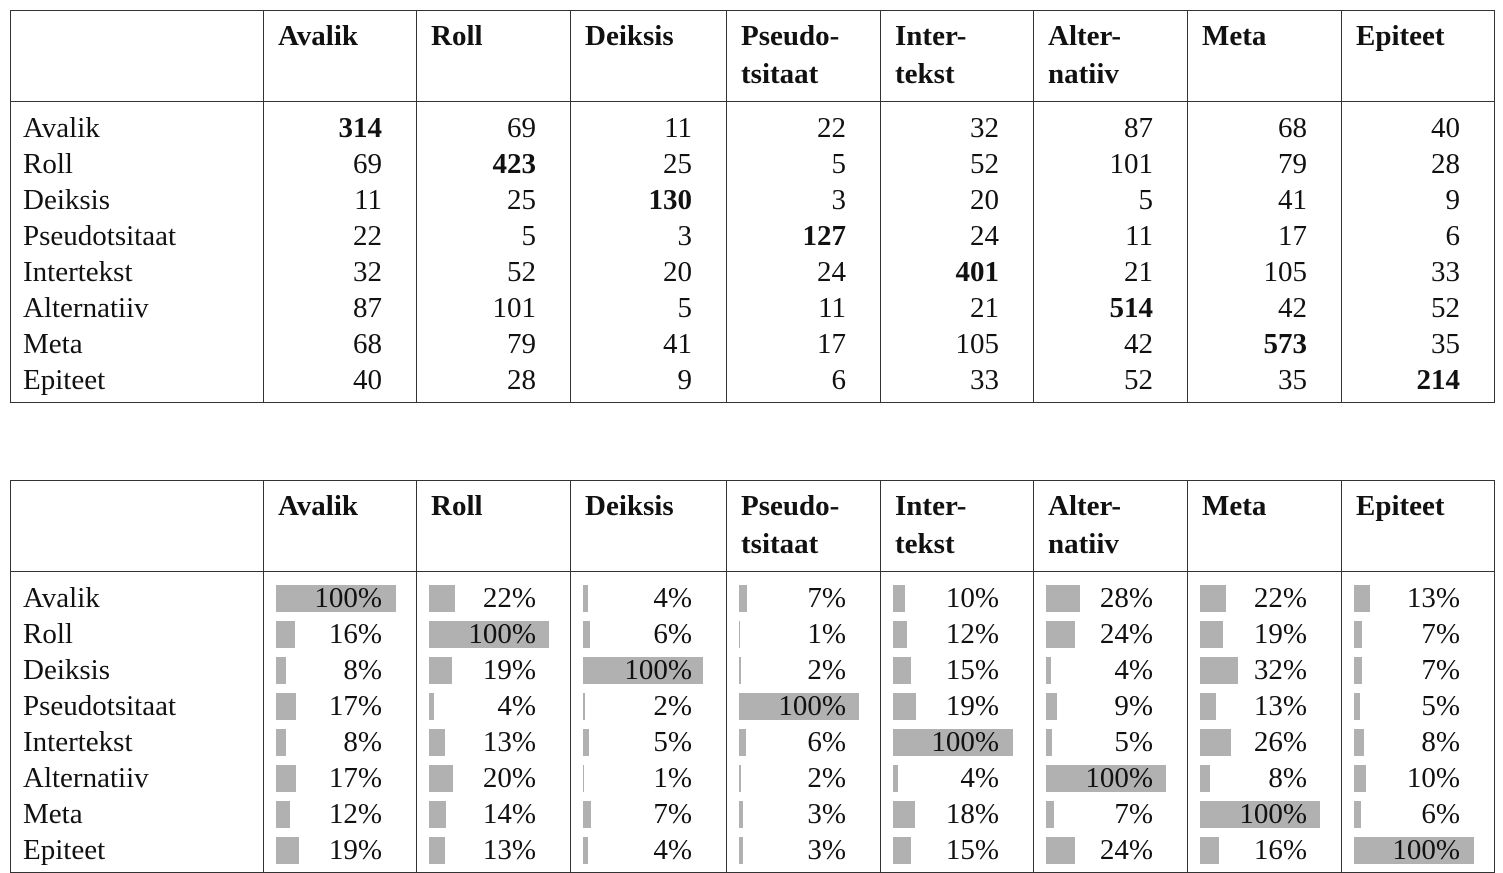 This screenshot has width=1503, height=873. Describe the element at coordinates (803, 200) in the screenshot. I see `count-cell: 3` at that location.